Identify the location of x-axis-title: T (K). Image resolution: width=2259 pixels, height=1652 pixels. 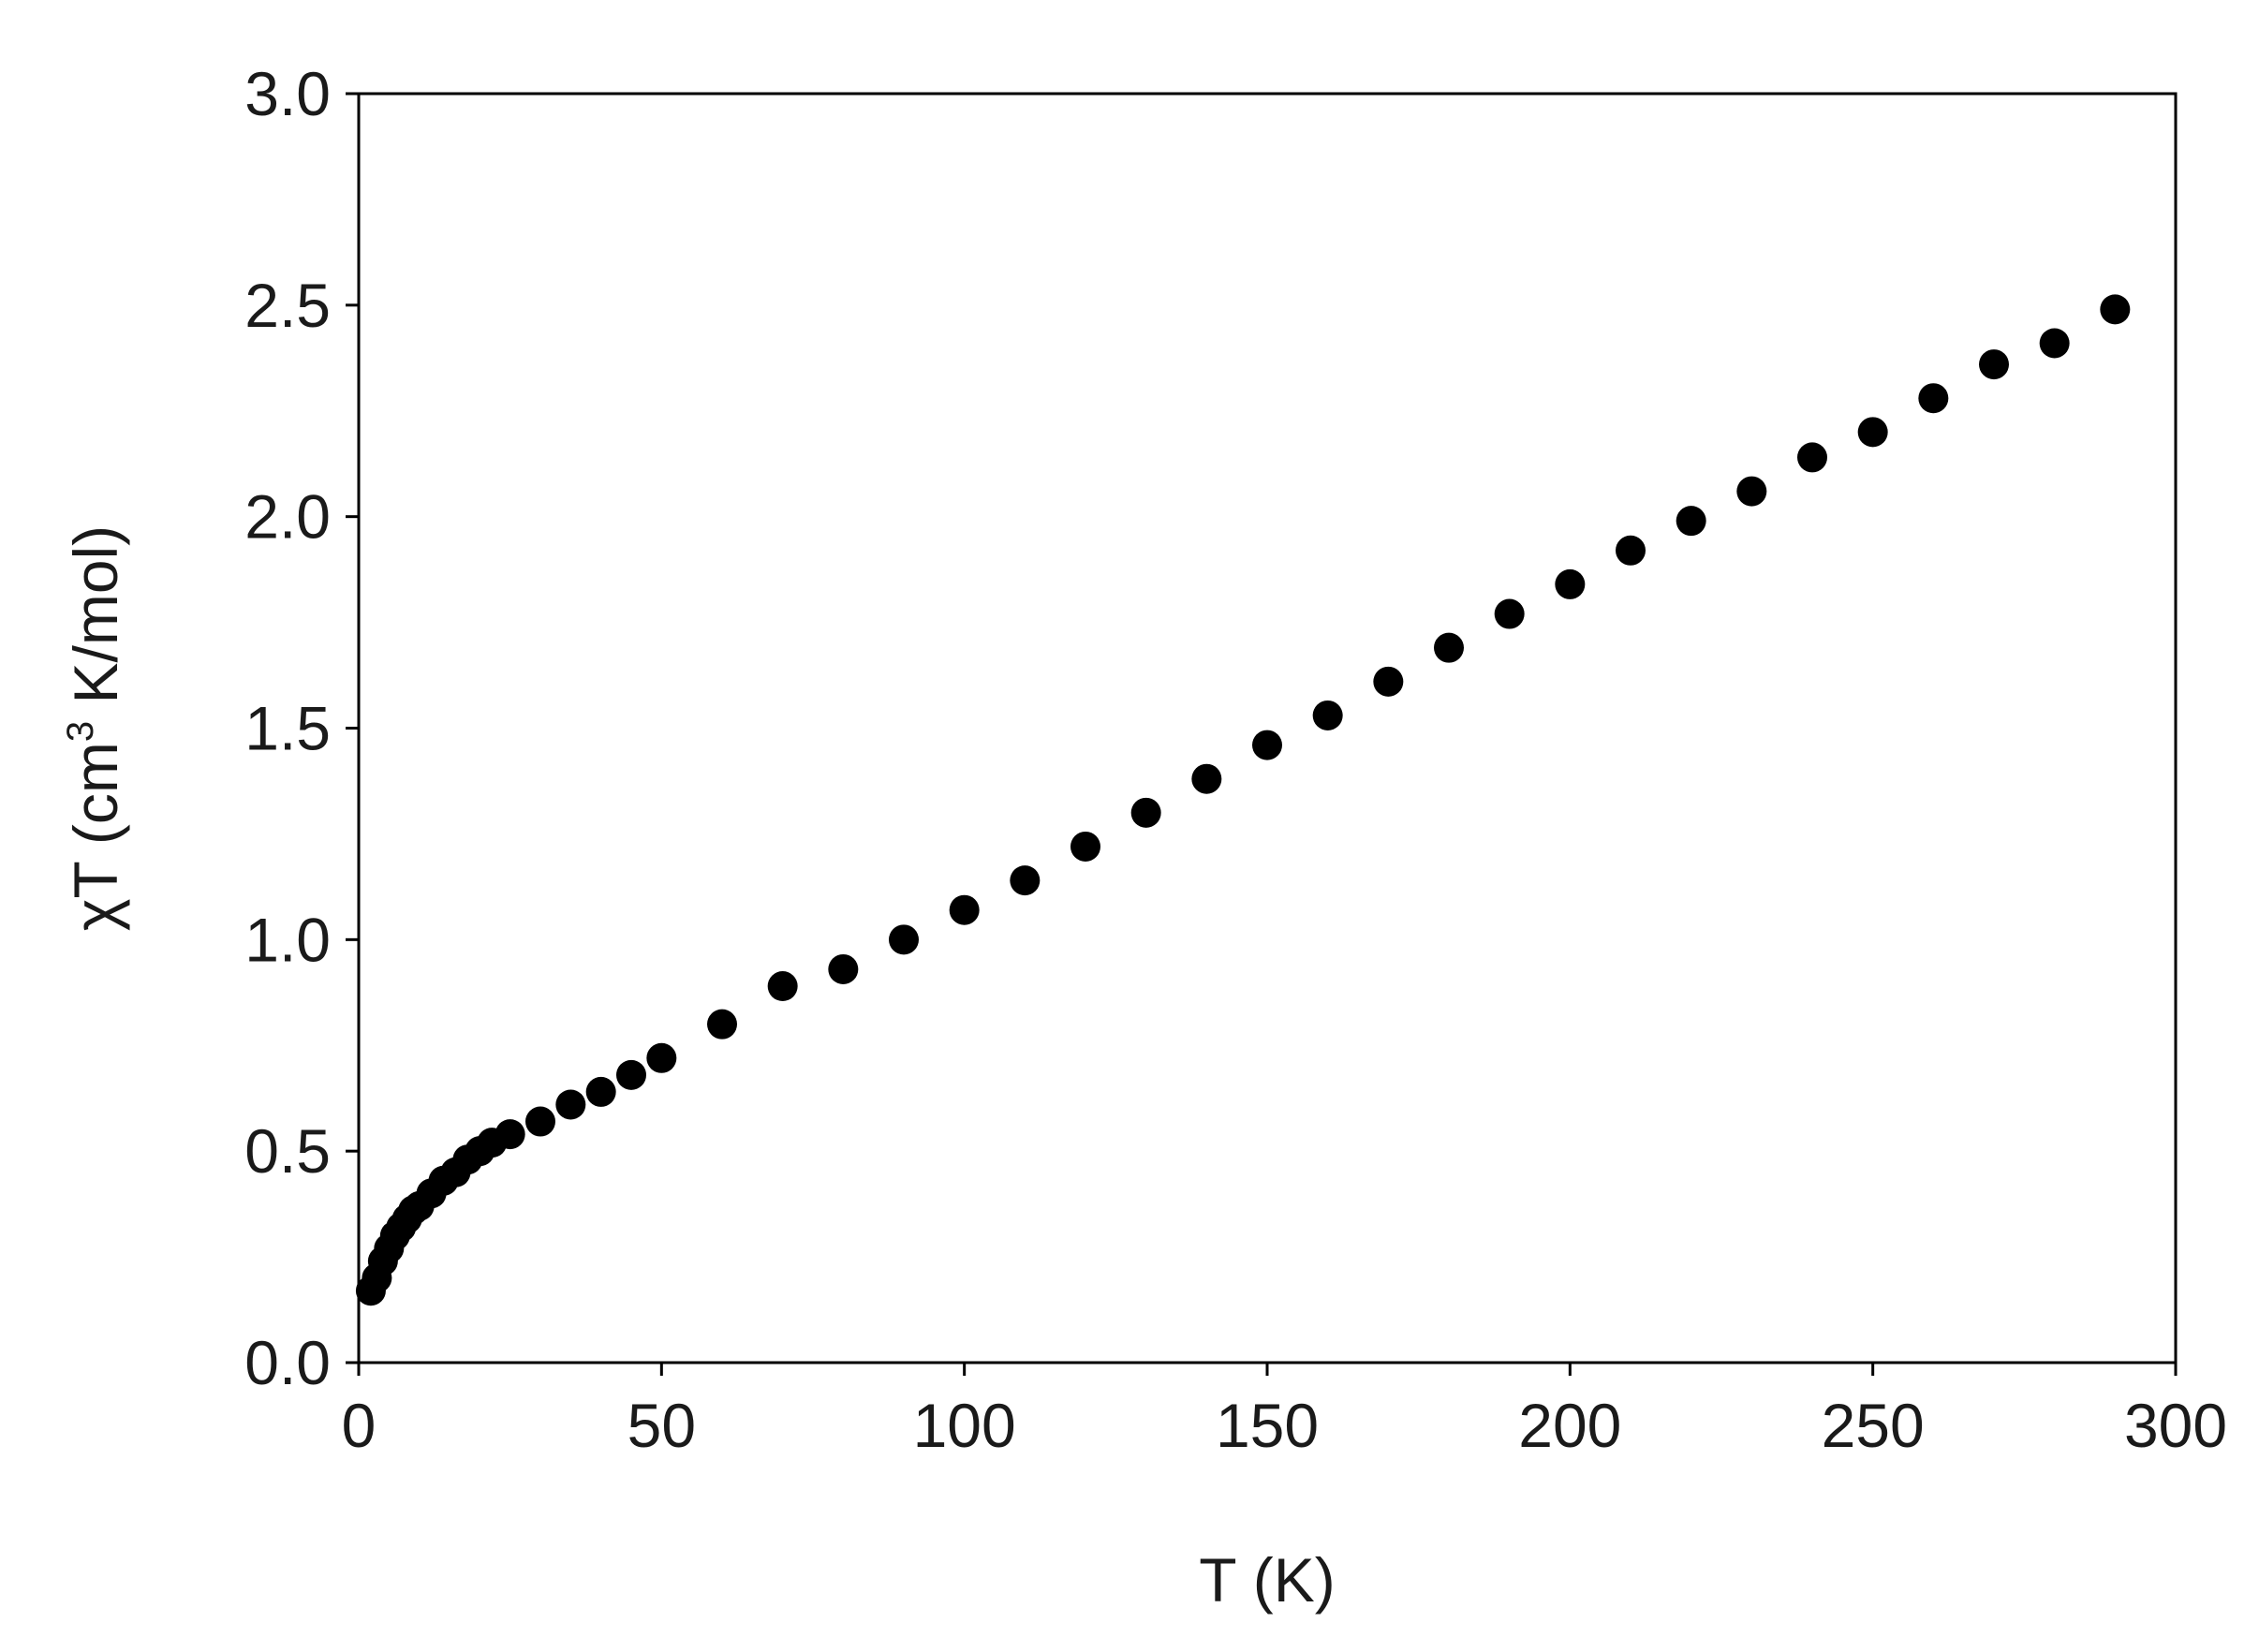
(1267, 1580).